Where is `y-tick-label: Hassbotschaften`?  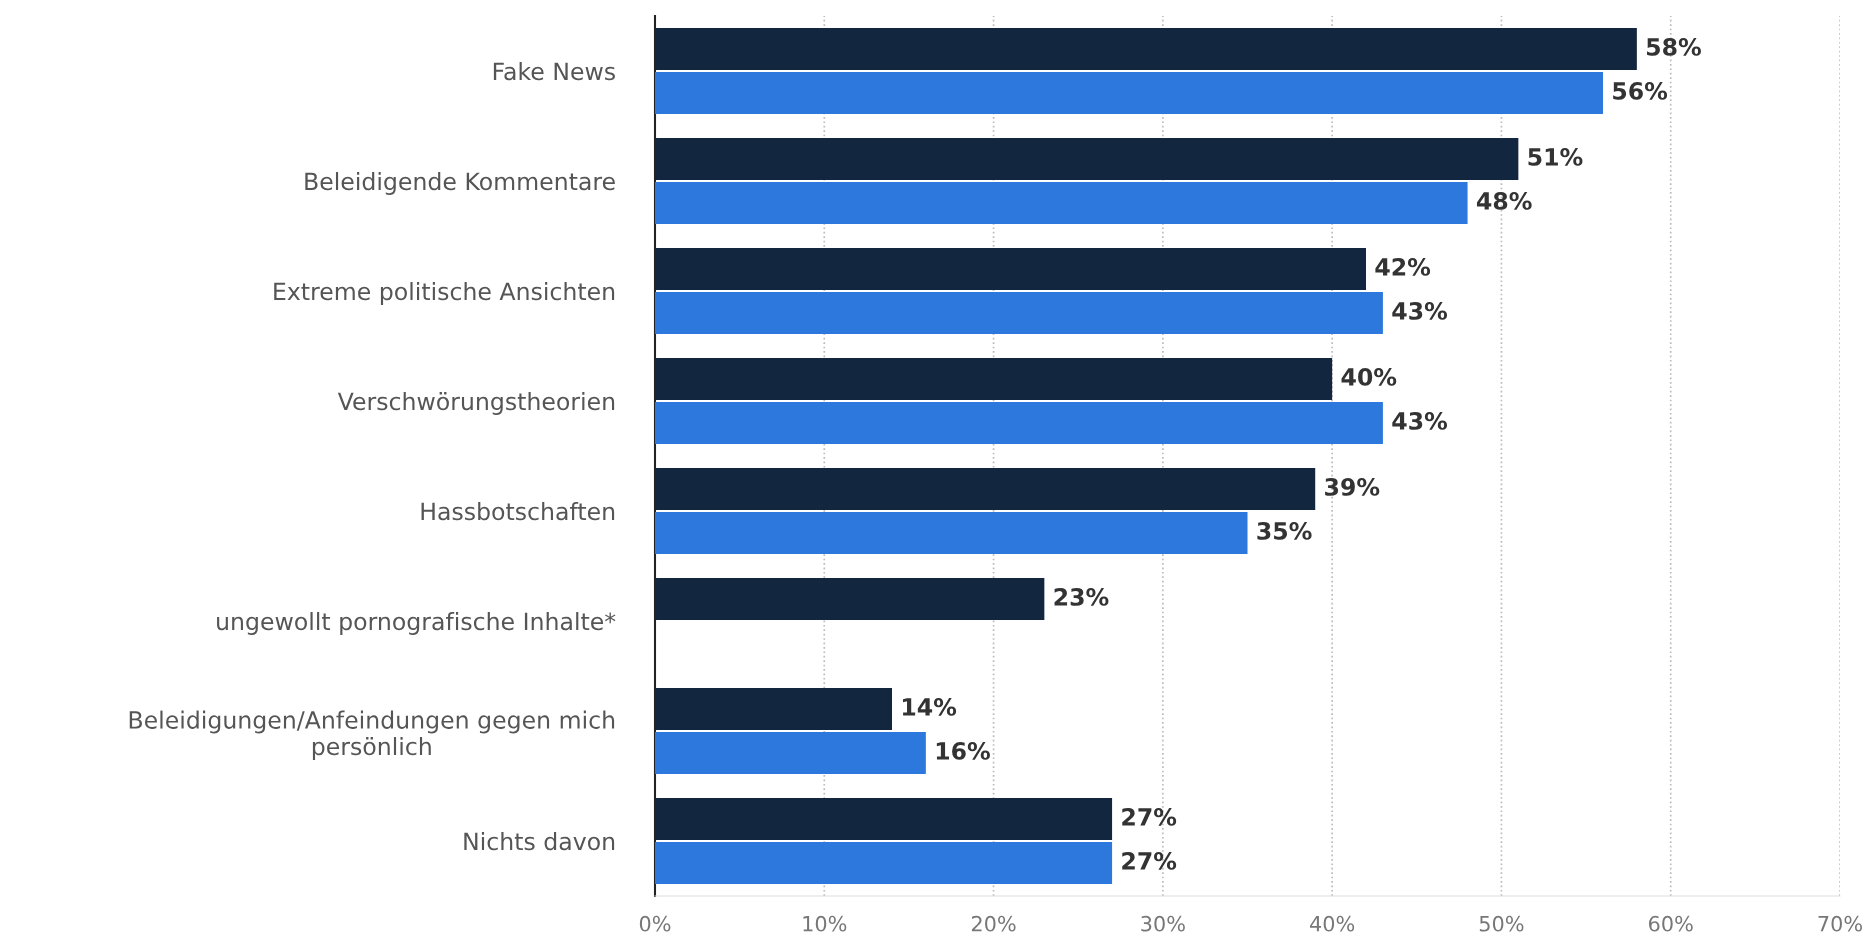
y-tick-label: Hassbotschaften is located at coordinates (518, 511).